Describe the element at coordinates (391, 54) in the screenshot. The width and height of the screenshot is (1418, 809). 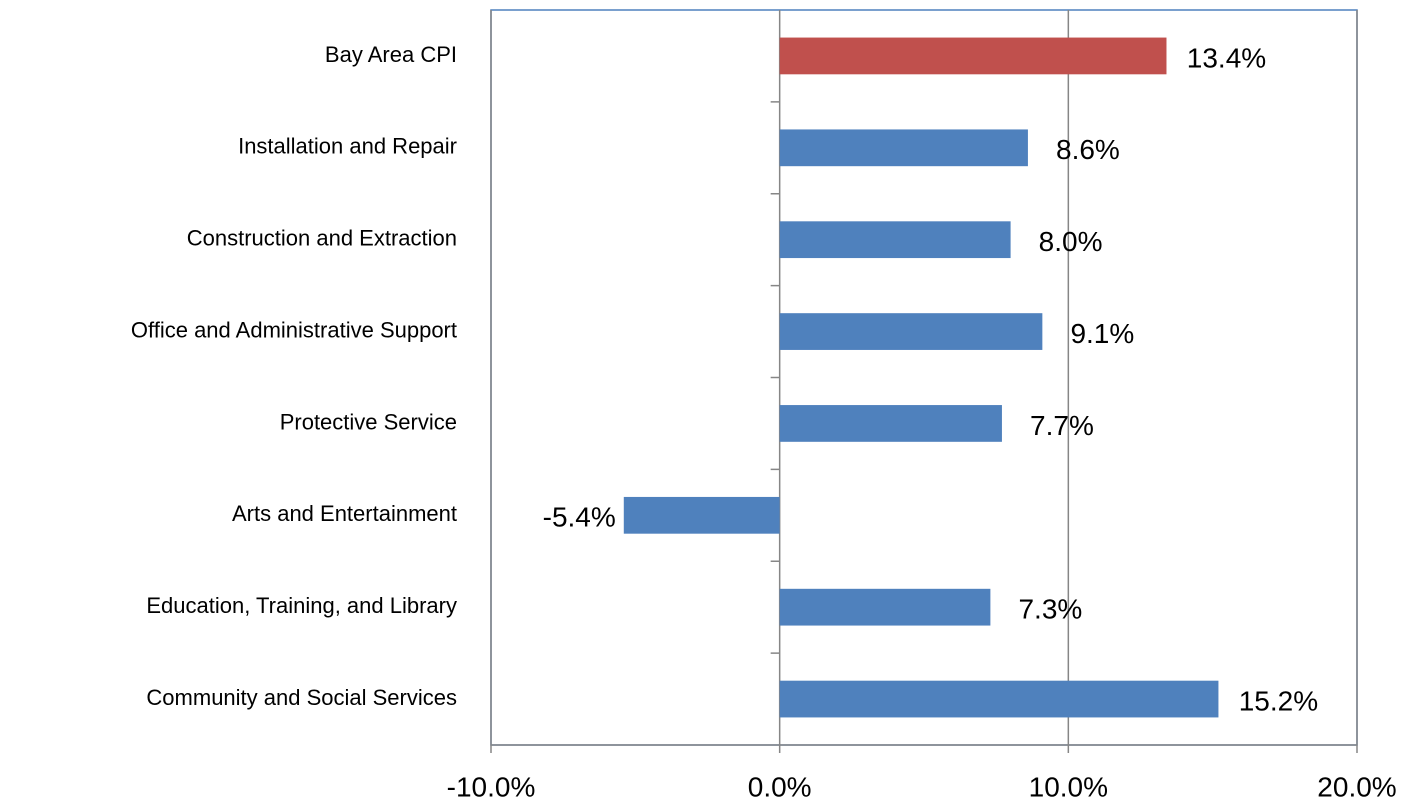
I see `category-label: Bay Area CPI` at that location.